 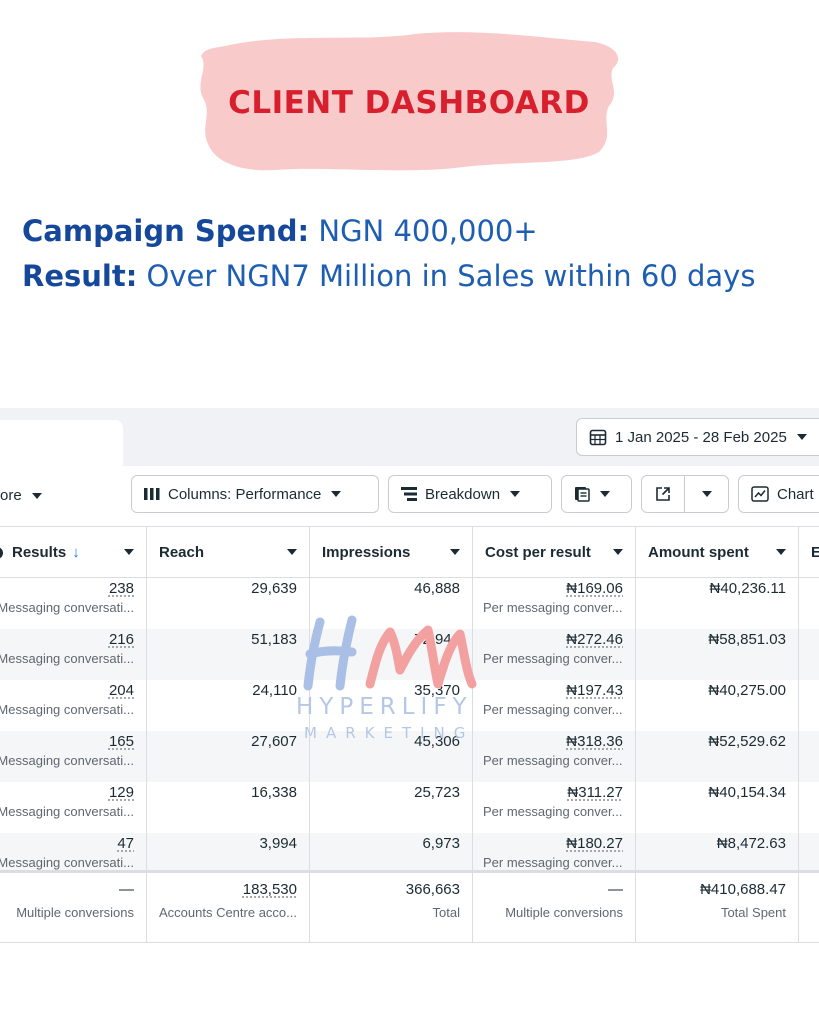 What do you see at coordinates (594, 639) in the screenshot?
I see `cost-value: ₦272.46` at bounding box center [594, 639].